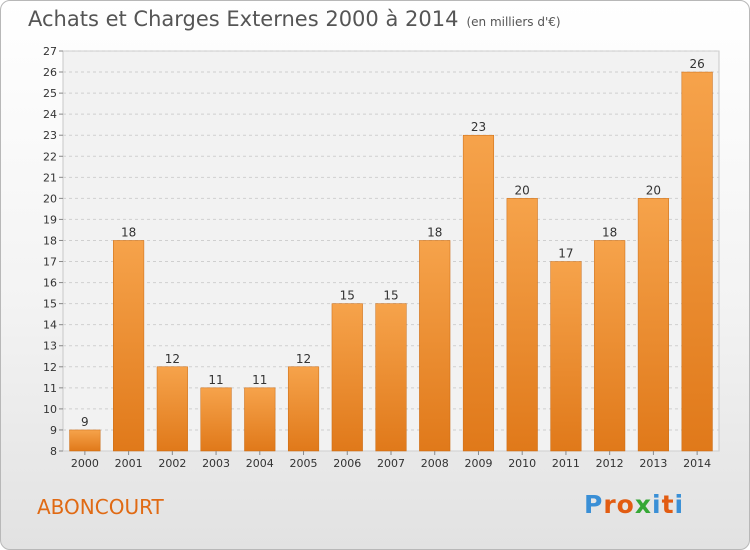 Image resolution: width=750 pixels, height=550 pixels. What do you see at coordinates (53, 430) in the screenshot?
I see `y-tick-label: 9` at bounding box center [53, 430].